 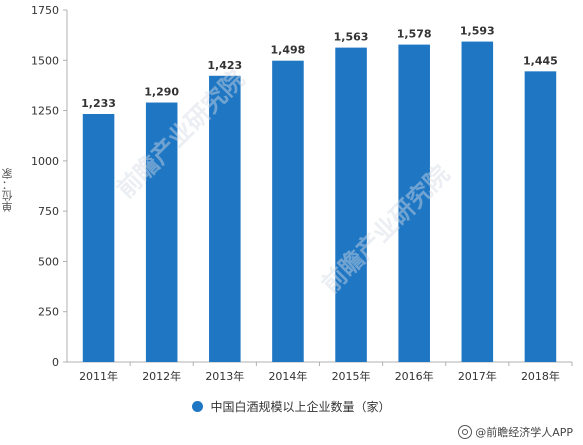 I want to click on y-tick-label: 750, so click(x=48, y=211).